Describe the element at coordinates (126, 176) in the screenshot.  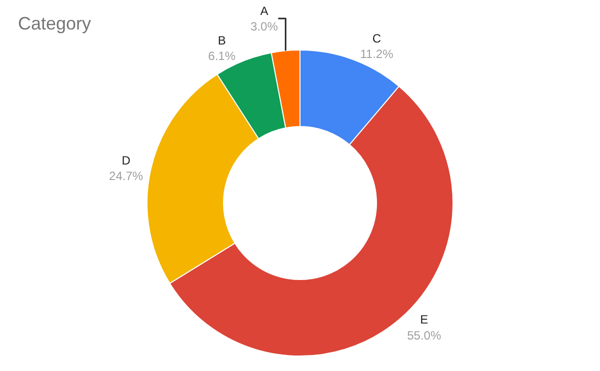
I see `data-label: 24.7%` at that location.